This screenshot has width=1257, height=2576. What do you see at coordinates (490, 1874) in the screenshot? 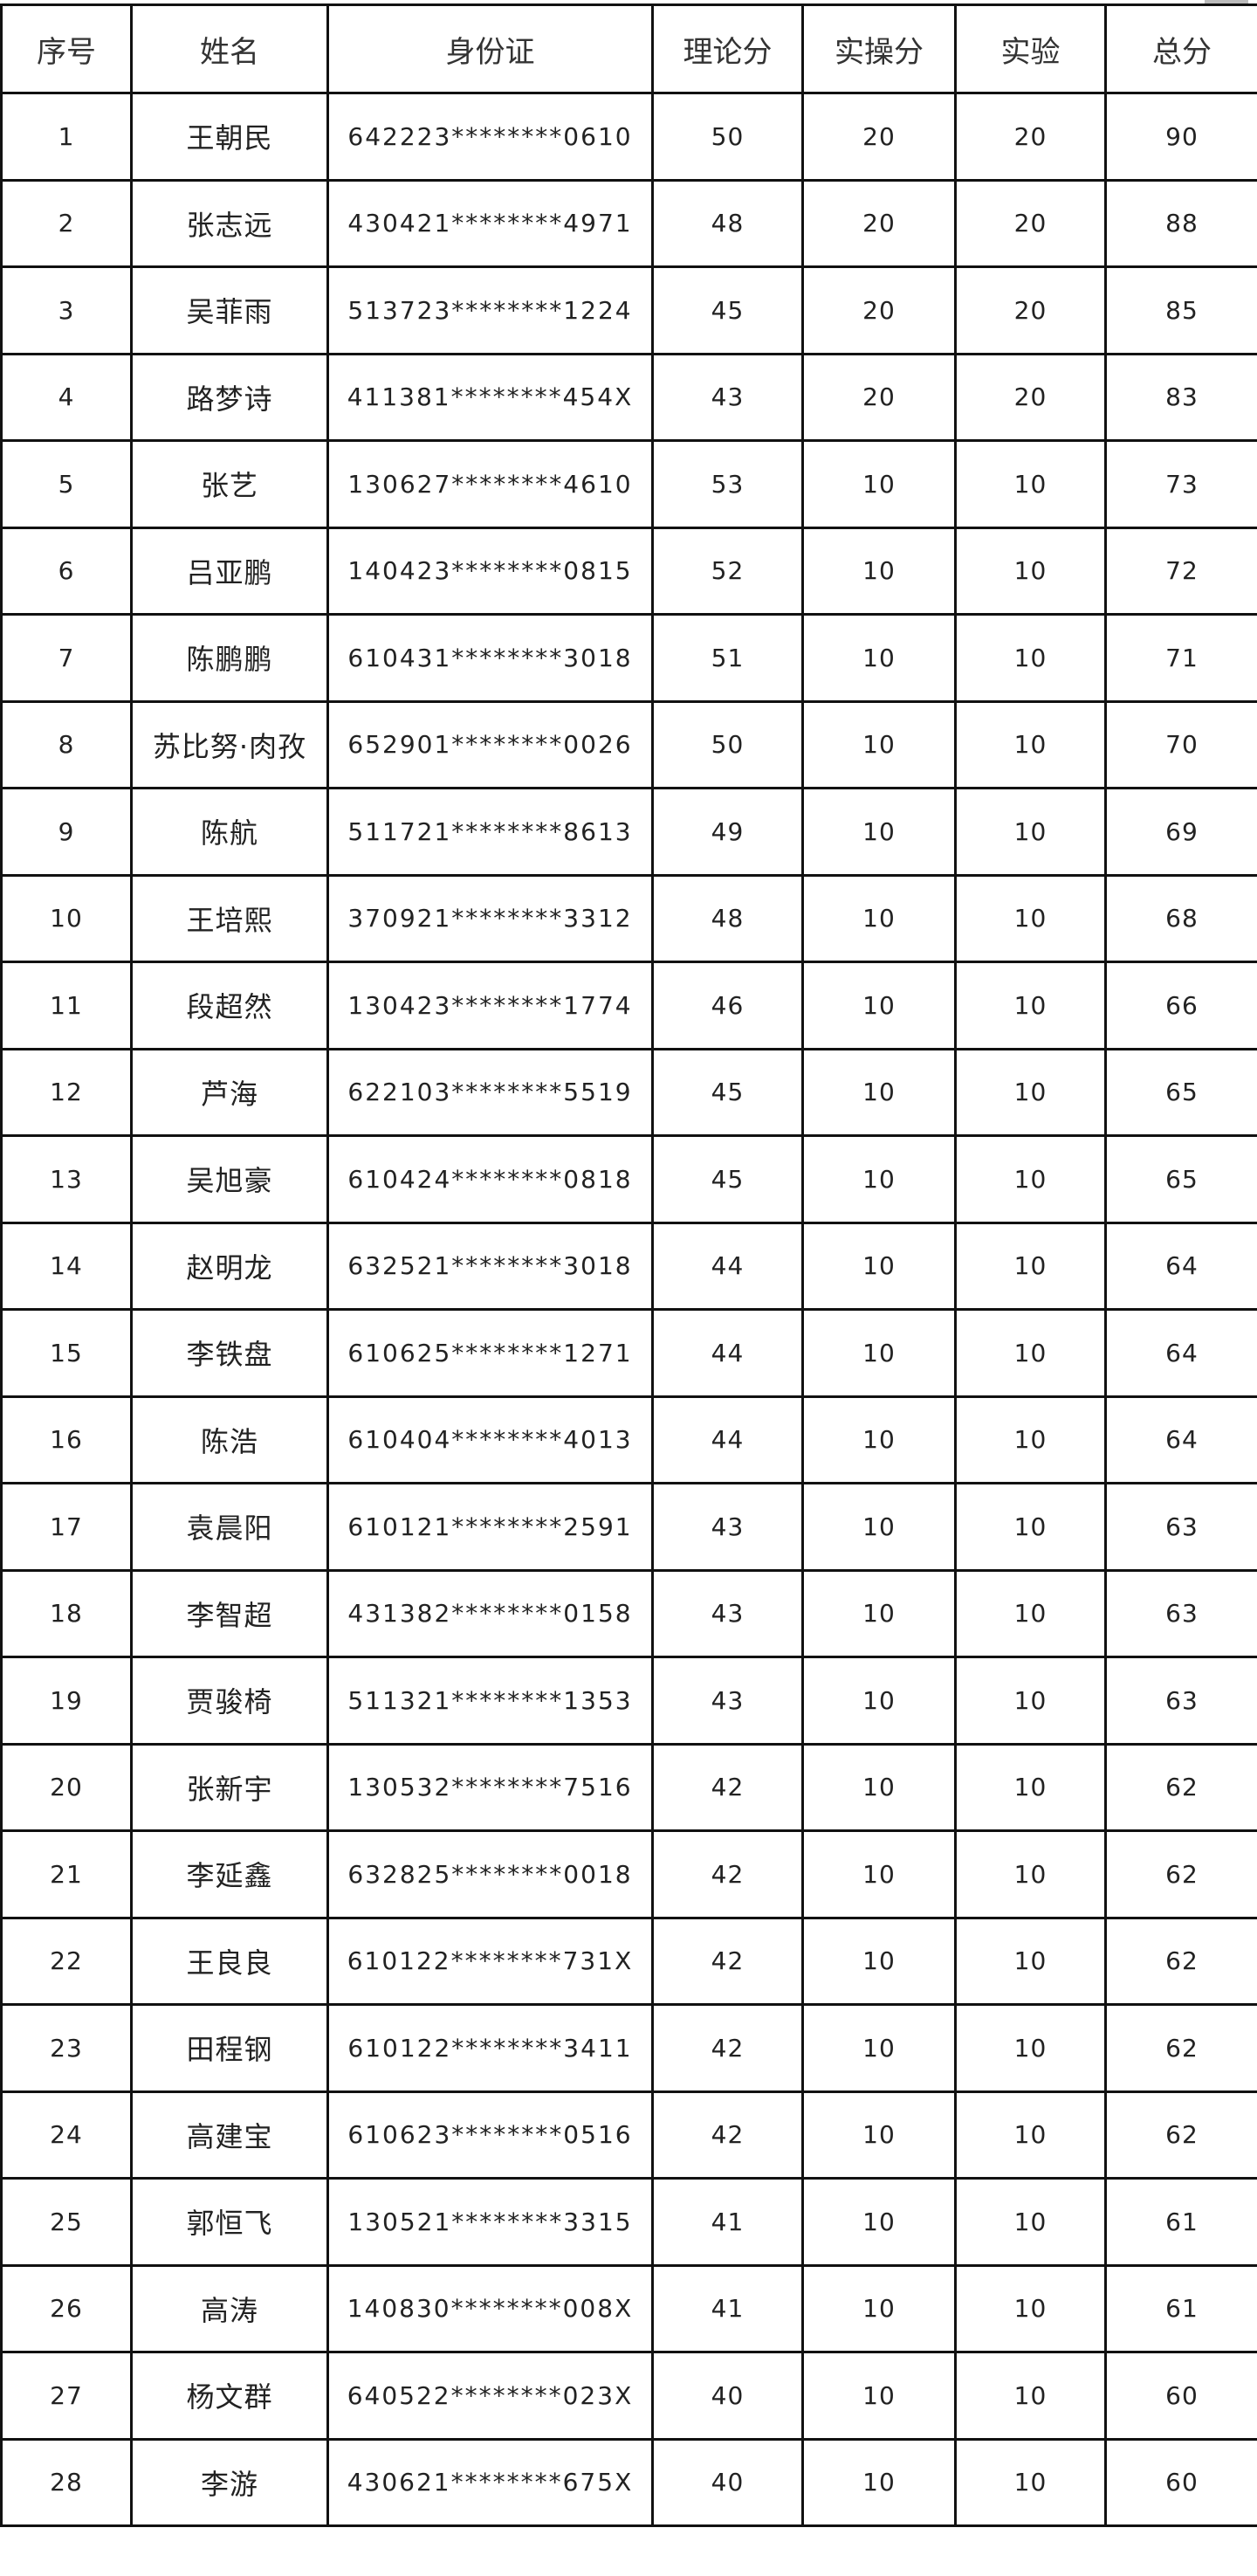
I see `cell-id-number: 632825********0018` at bounding box center [490, 1874].